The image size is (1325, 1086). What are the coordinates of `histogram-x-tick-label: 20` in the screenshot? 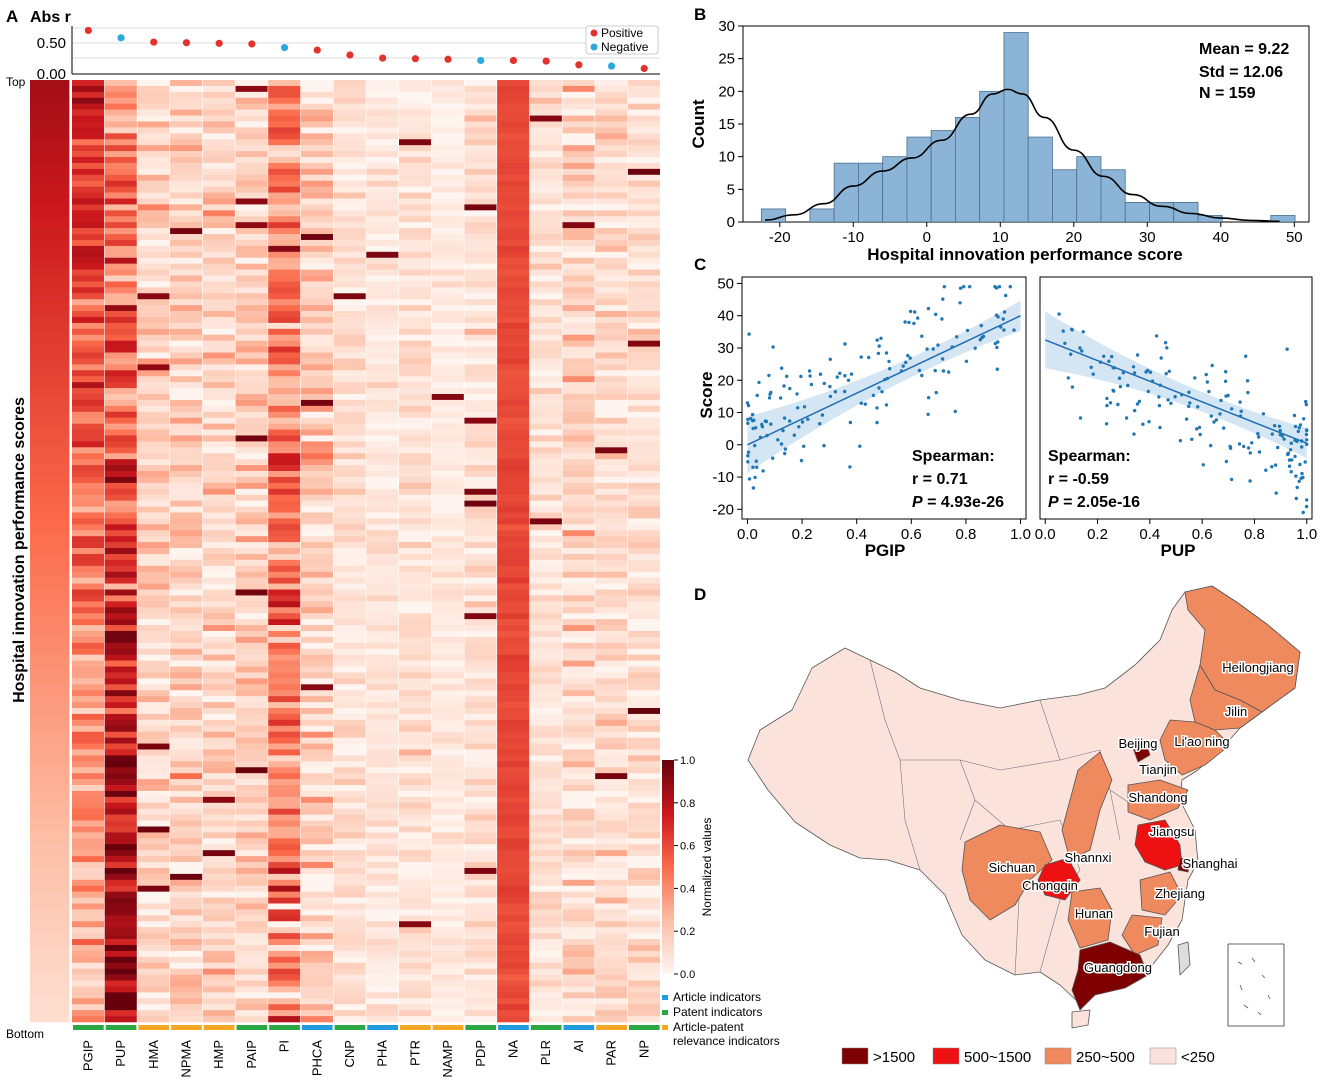 It's located at (1073, 237).